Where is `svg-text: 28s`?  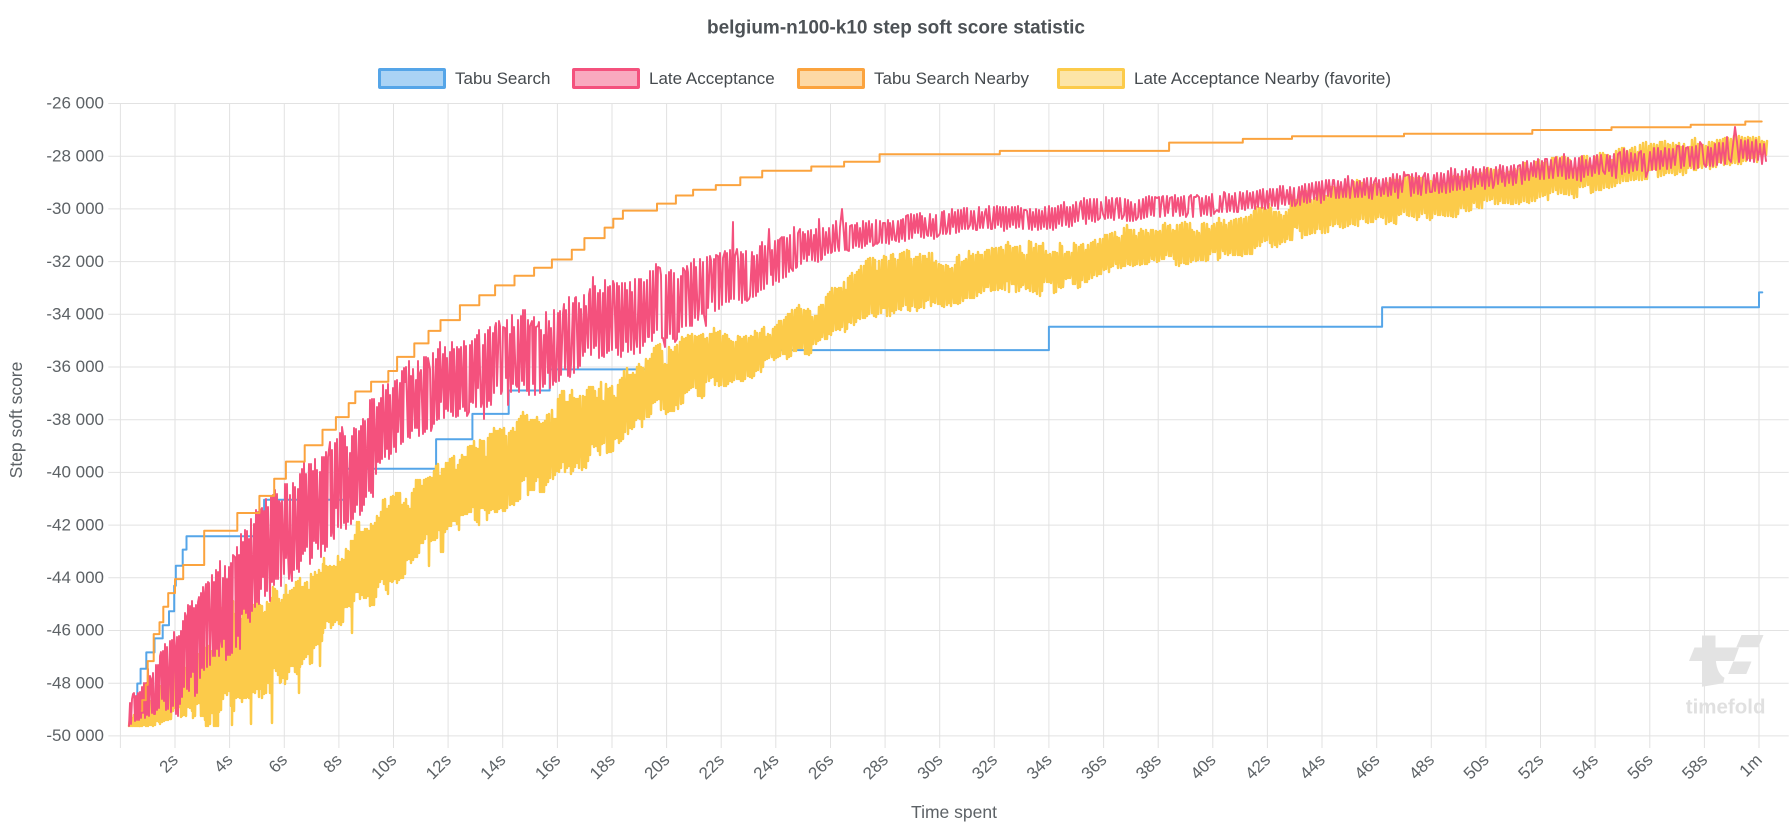 svg-text: 28s is located at coordinates (875, 766).